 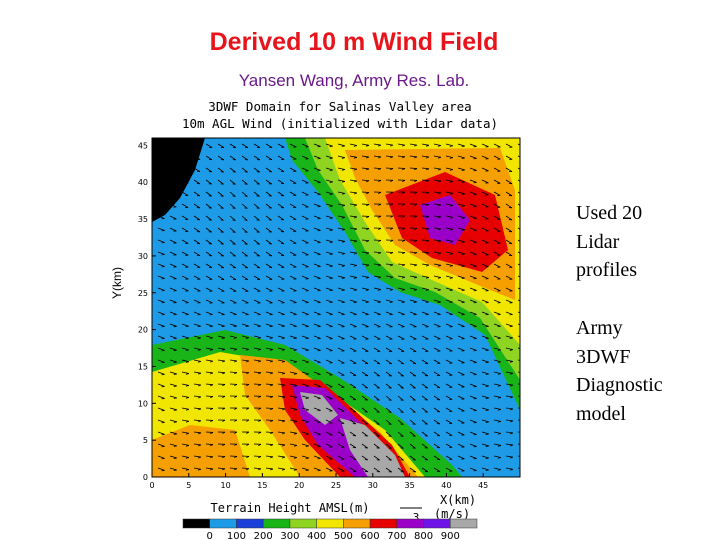 What do you see at coordinates (226, 485) in the screenshot?
I see `x-tick-label: 10` at bounding box center [226, 485].